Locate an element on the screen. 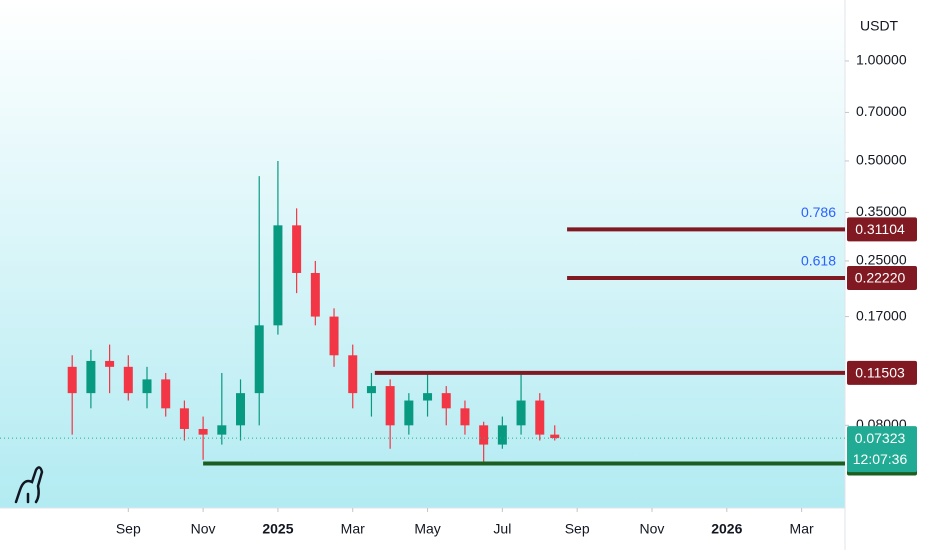 The width and height of the screenshot is (932, 550). time-axis-background is located at coordinates (422, 529).